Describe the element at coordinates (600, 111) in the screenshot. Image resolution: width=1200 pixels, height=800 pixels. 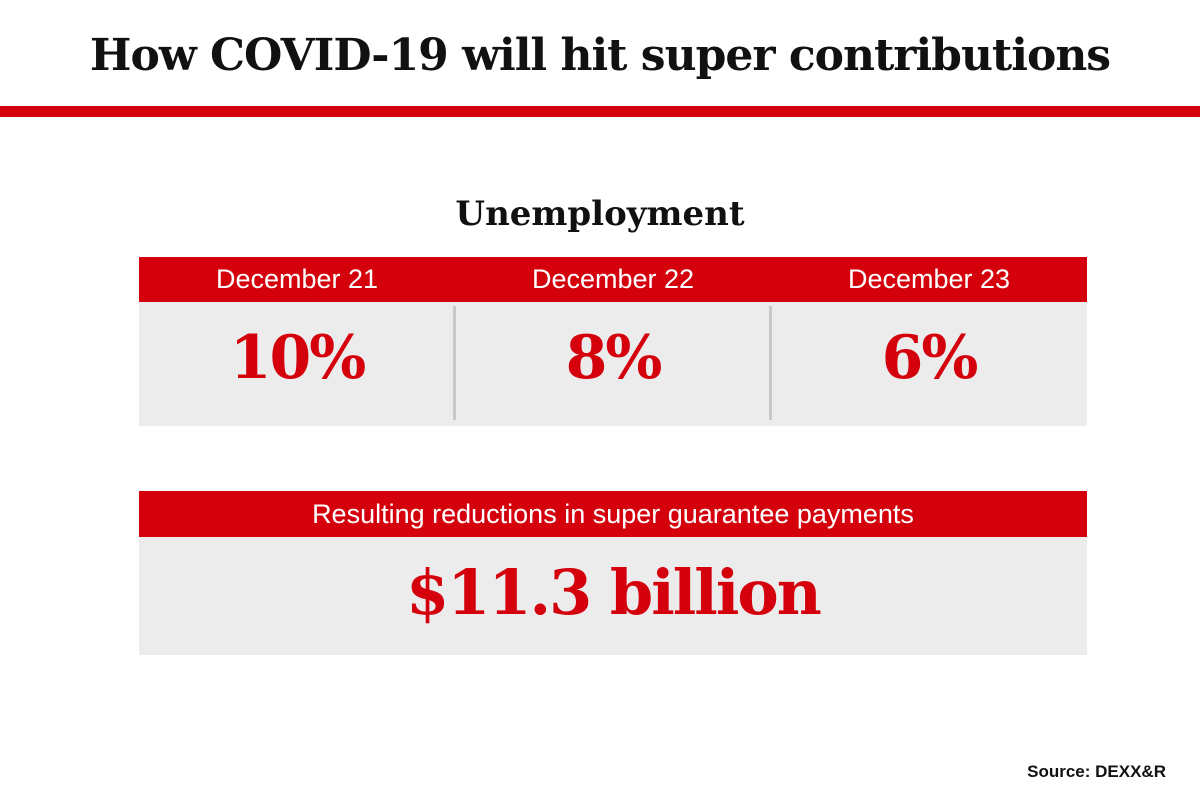
I see `title-underline` at that location.